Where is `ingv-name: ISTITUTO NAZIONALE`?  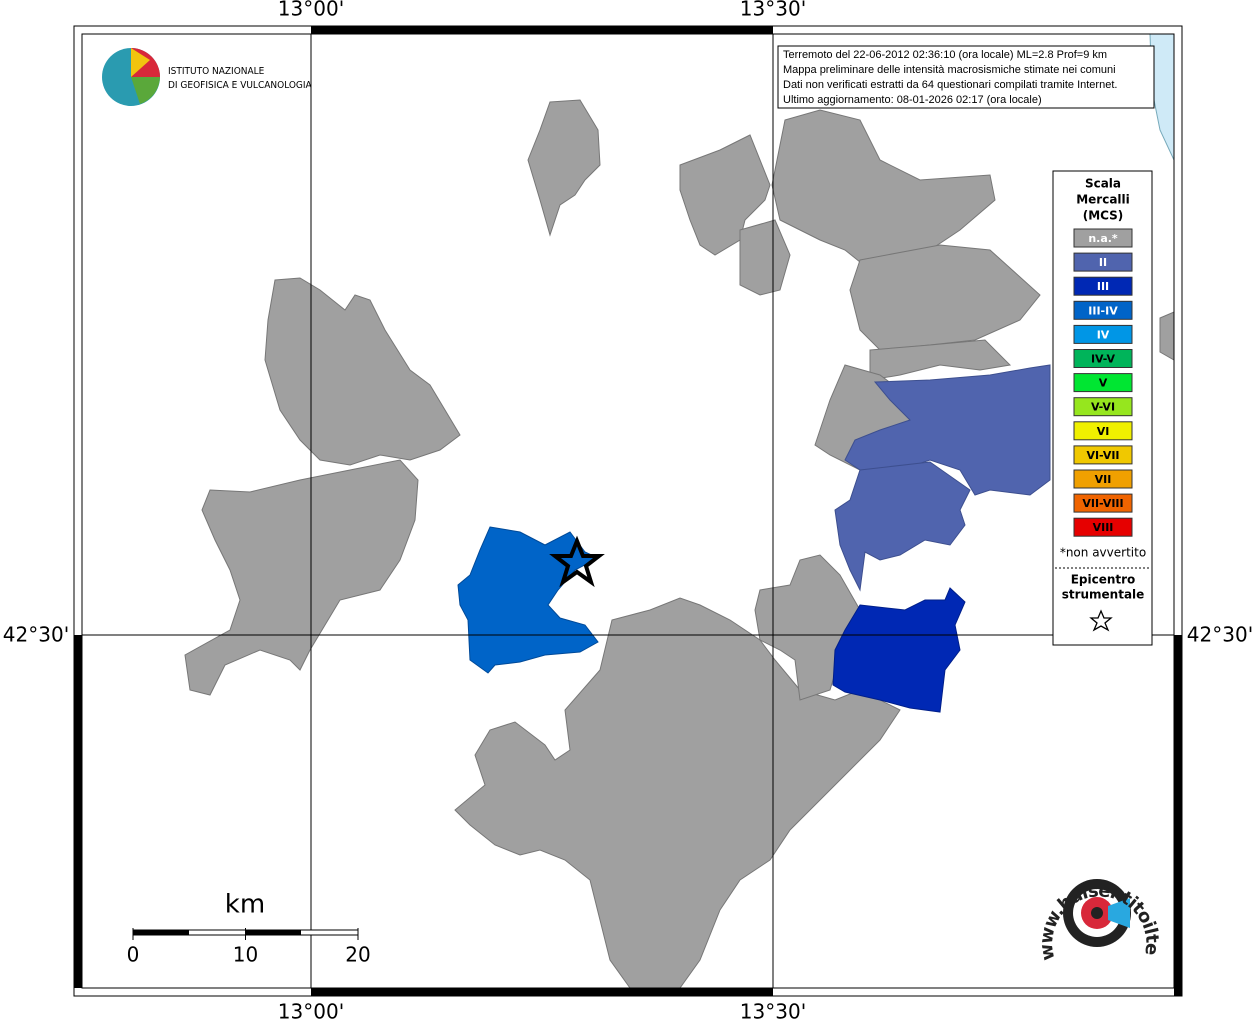
ingv-name: ISTITUTO NAZIONALE is located at coordinates (216, 71).